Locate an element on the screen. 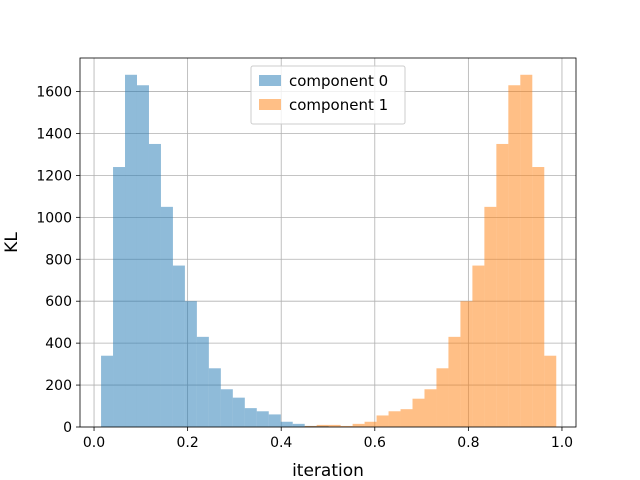 The height and width of the screenshot is (480, 640). legend-box is located at coordinates (328, 95).